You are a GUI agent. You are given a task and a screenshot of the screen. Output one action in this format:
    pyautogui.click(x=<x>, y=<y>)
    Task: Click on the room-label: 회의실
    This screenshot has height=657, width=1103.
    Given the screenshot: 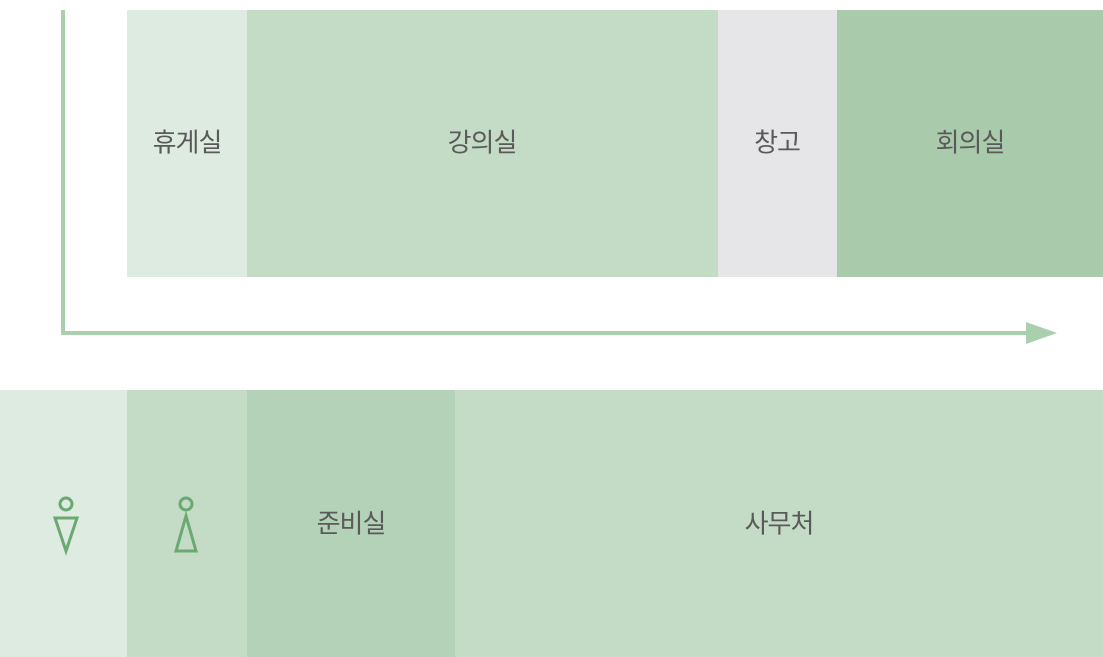 What is the action you would take?
    pyautogui.click(x=970, y=144)
    